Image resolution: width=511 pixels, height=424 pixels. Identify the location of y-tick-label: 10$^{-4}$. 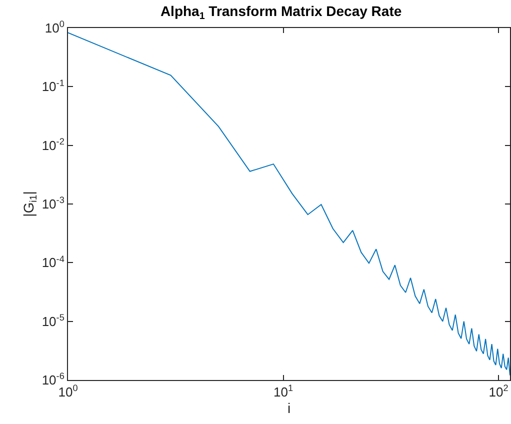
(53, 262).